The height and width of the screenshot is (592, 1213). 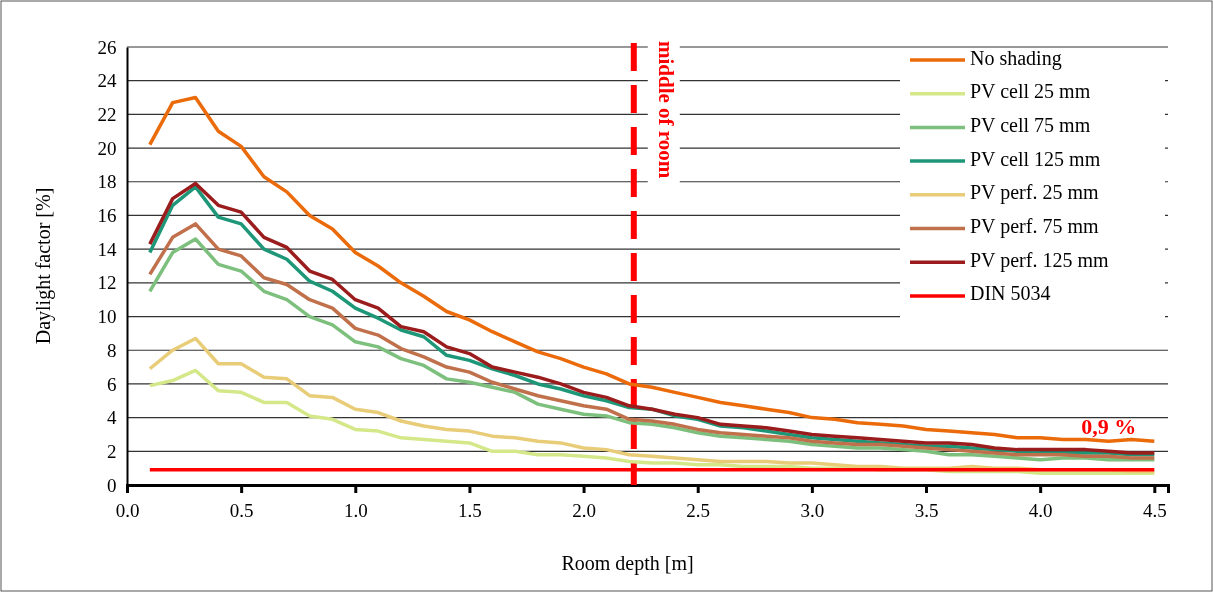 I want to click on legend-label: PV cell 25 mm, so click(x=1030, y=91).